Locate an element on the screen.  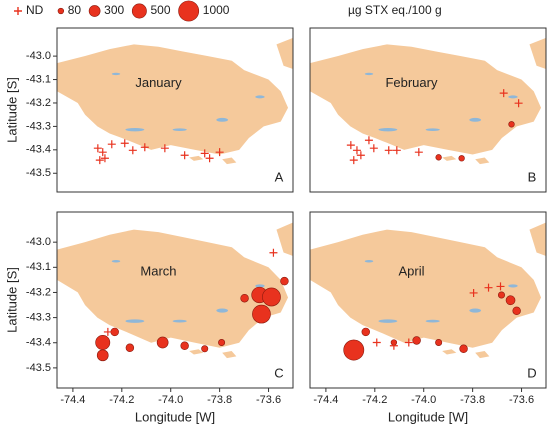
legend-label: ND is located at coordinates (35, 10).